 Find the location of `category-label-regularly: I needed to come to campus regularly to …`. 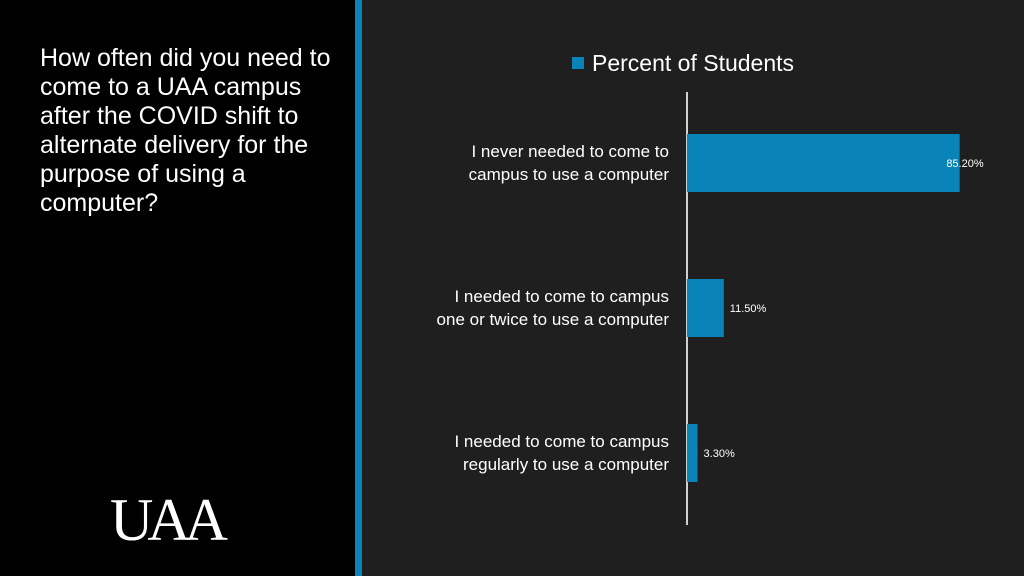

category-label-regularly: I needed to come to campus regularly to … is located at coordinates (561, 453).